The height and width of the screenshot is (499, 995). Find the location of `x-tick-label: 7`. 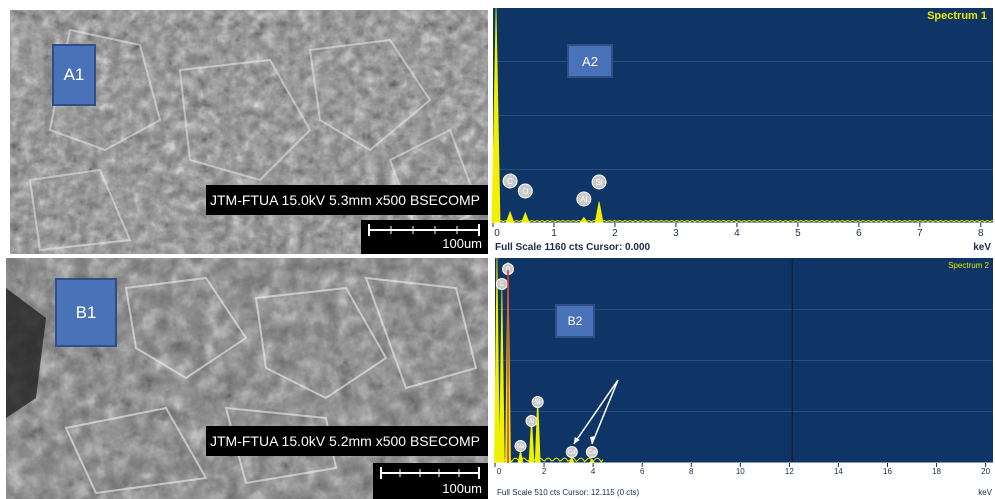

x-tick-label: 7 is located at coordinates (920, 233).